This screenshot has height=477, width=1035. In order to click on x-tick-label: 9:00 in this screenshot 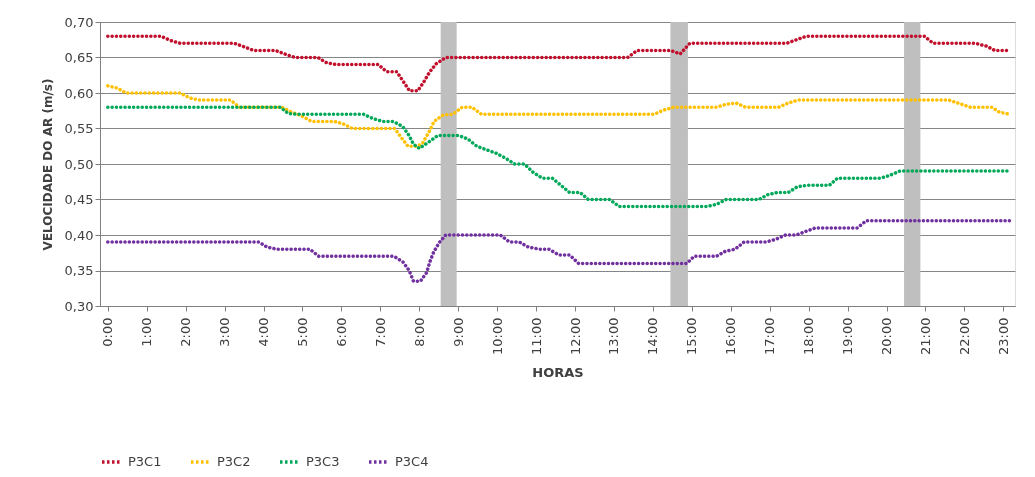, I will do `click(458, 332)`.